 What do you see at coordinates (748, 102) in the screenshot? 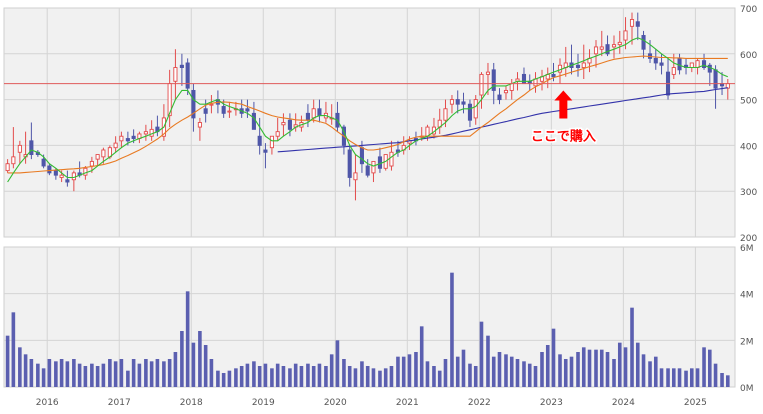
I see `price-y-tick: 500` at bounding box center [748, 102].